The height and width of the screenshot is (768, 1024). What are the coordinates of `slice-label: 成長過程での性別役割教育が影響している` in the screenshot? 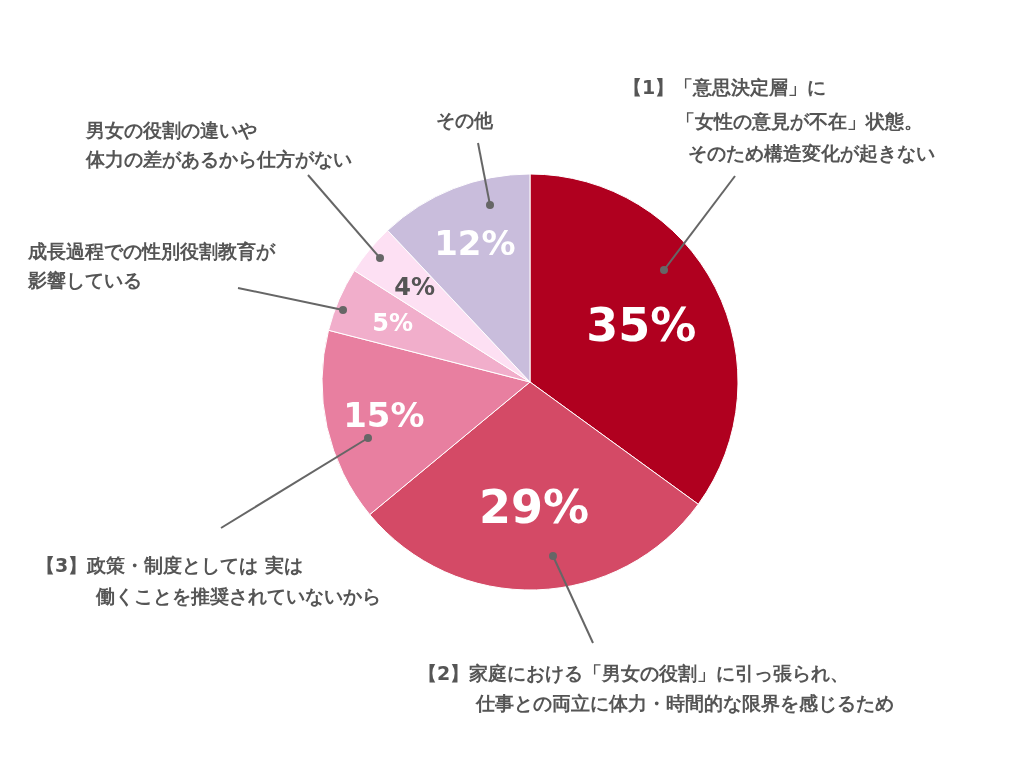 It's located at (151, 265).